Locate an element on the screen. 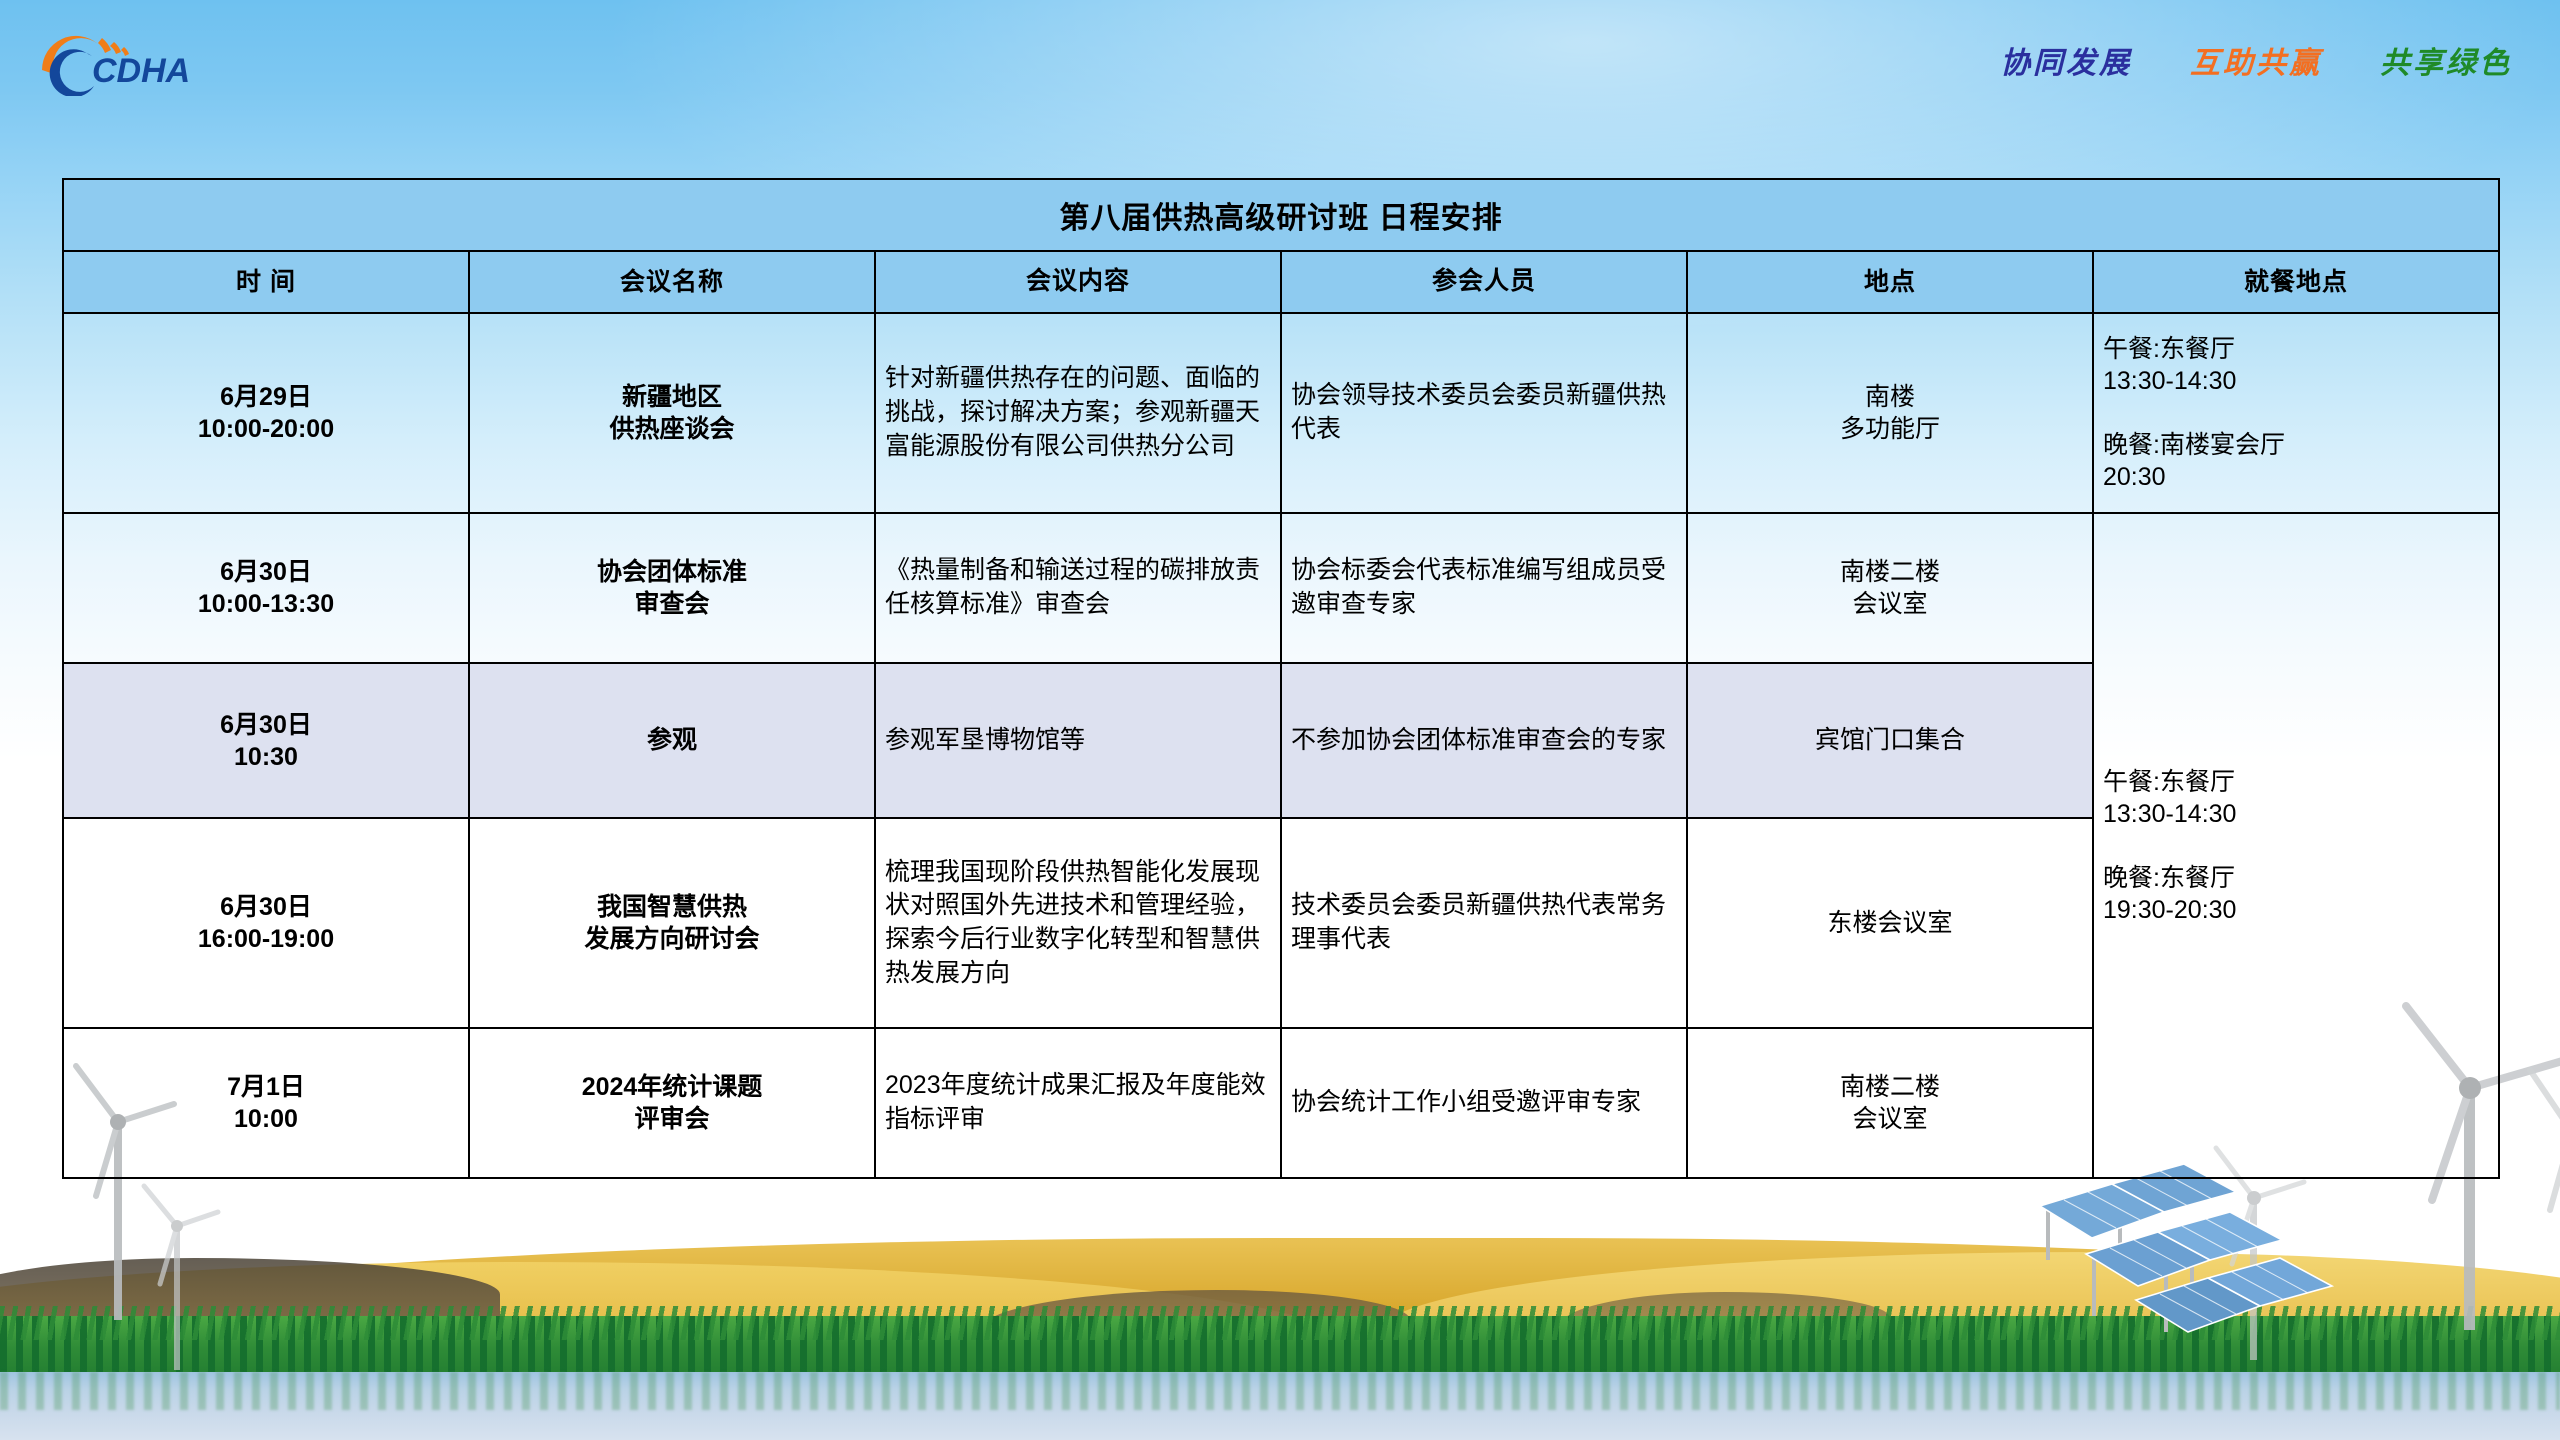 The width and height of the screenshot is (2560, 1440). water-reflection is located at coordinates (1280, 1391).